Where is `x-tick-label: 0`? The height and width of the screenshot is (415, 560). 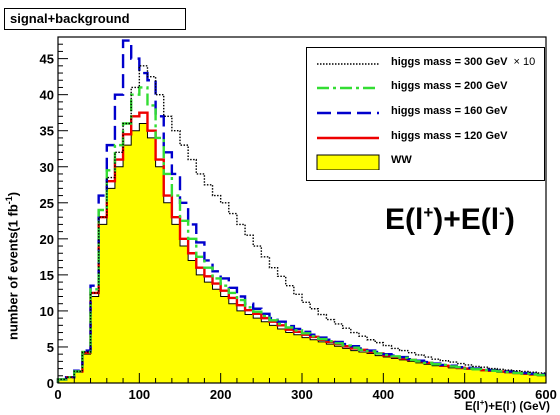
x-tick-label: 0 is located at coordinates (57, 394).